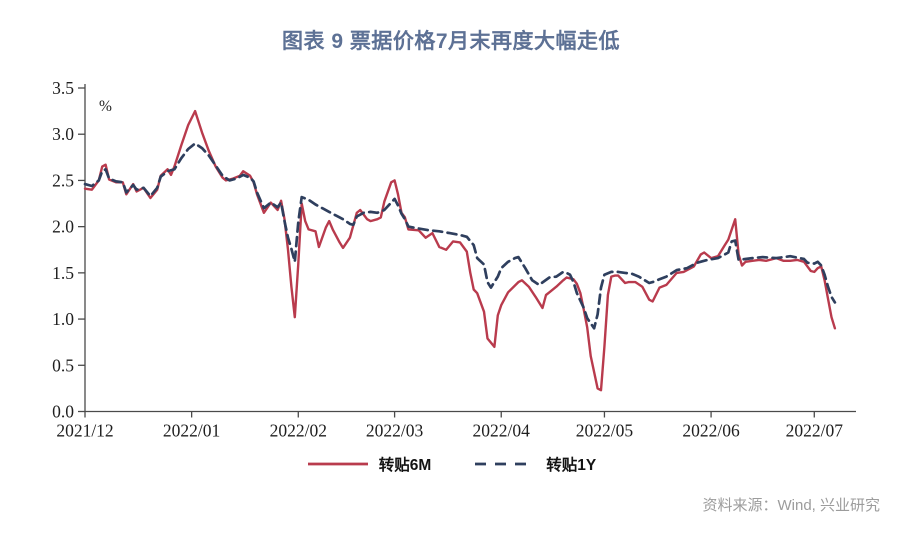 The image size is (902, 556). What do you see at coordinates (84, 431) in the screenshot?
I see `x-tick-label: 2021/12` at bounding box center [84, 431].